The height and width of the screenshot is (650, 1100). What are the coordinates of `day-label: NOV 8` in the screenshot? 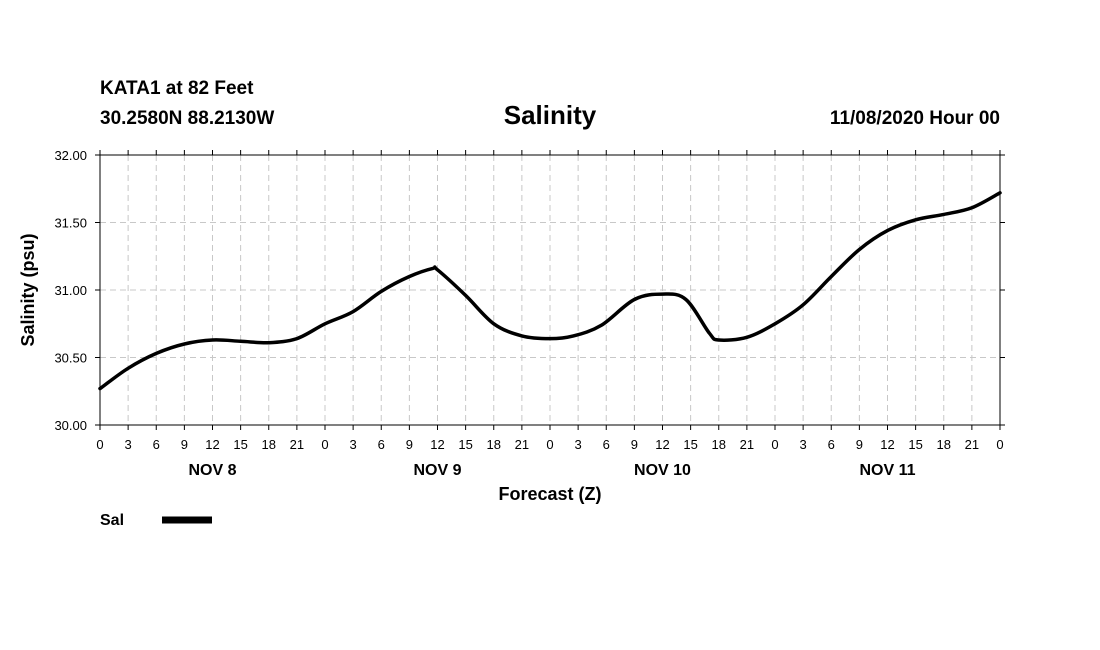 It's located at (212, 470).